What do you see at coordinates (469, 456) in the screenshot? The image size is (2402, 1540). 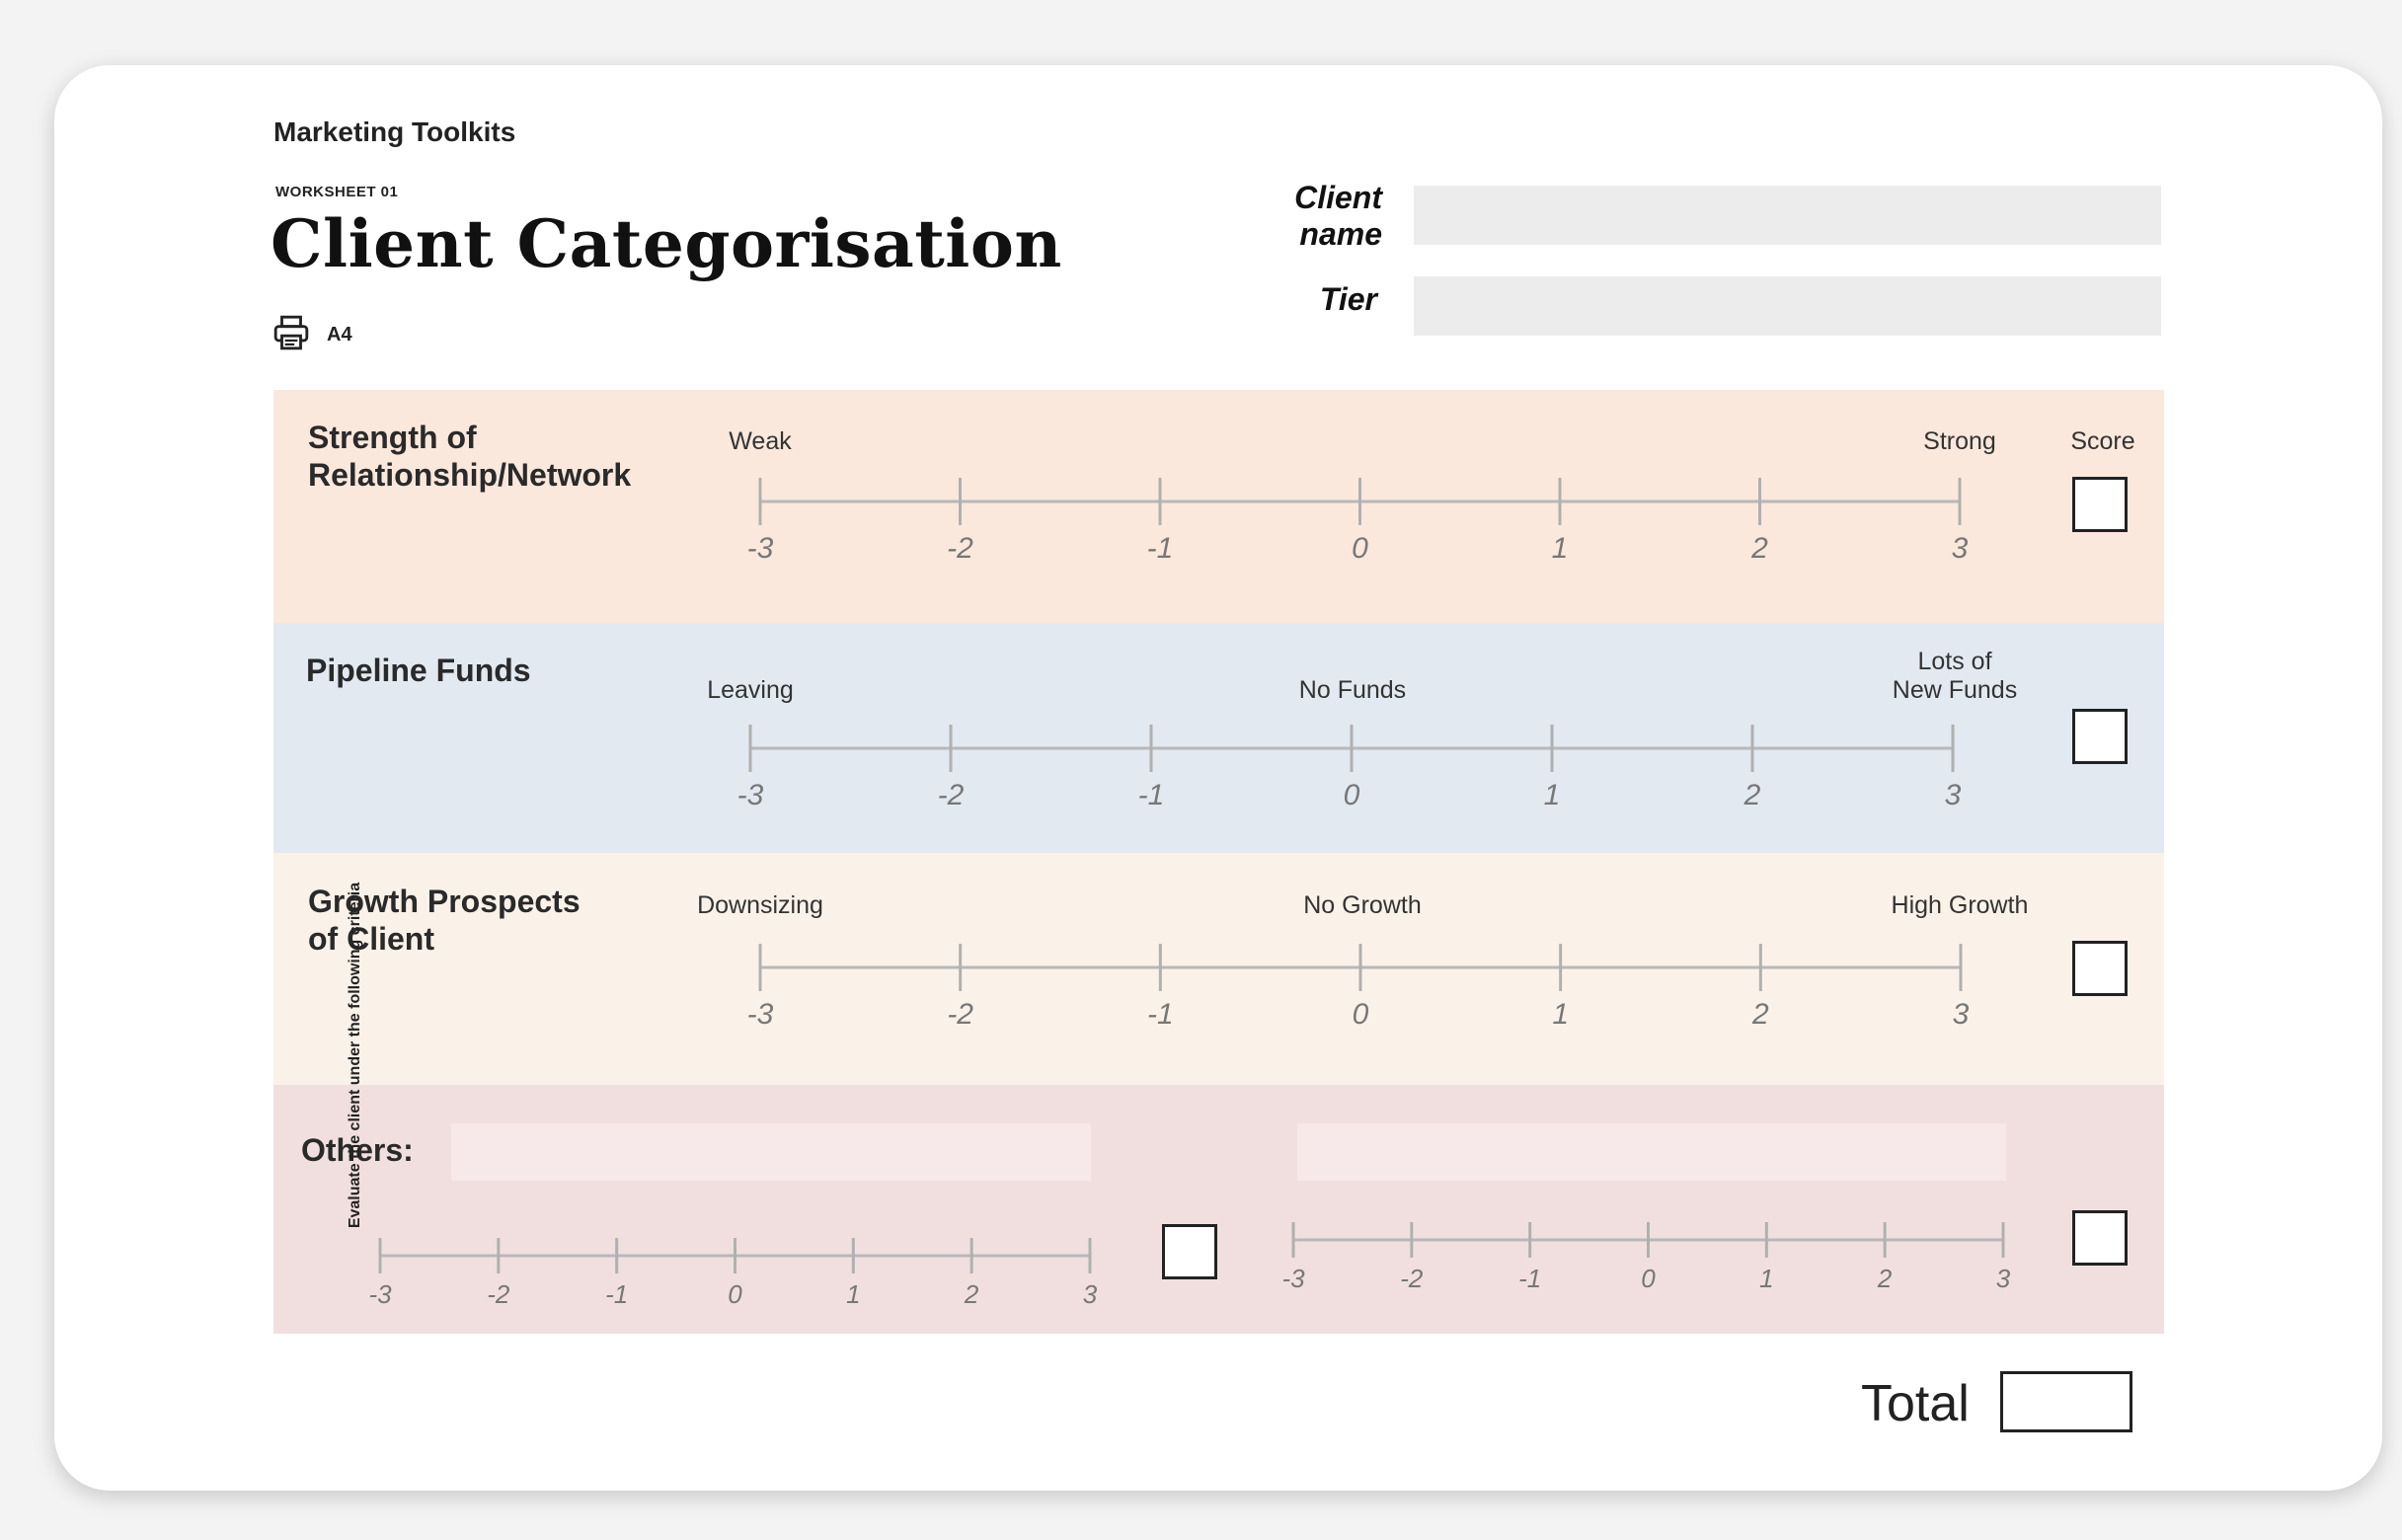 I see `criteria-name-relationship: Strength of Relationship/Network` at bounding box center [469, 456].